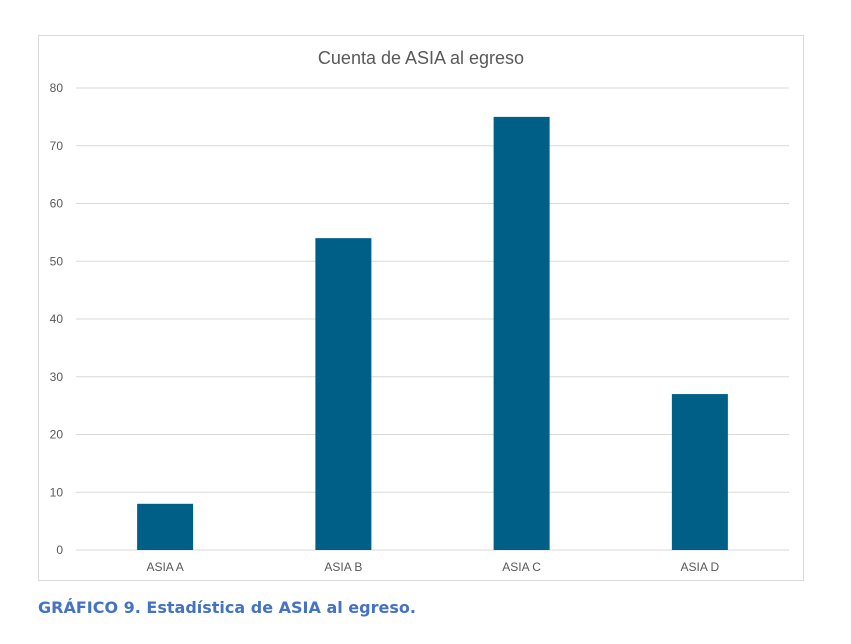 This screenshot has height=644, width=851. Describe the element at coordinates (164, 567) in the screenshot. I see `x-tick-label-asia-a: ASIA A` at that location.